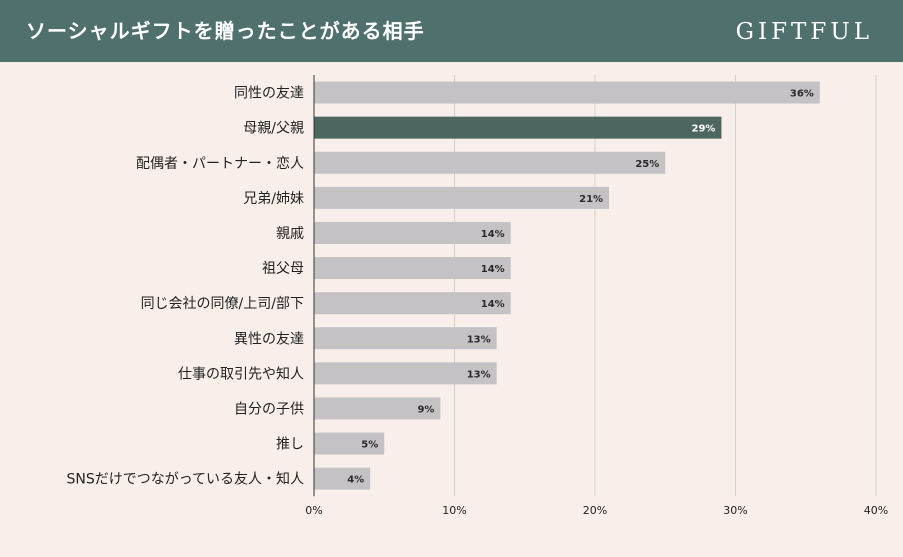 This screenshot has width=903, height=557. Describe the element at coordinates (222, 304) in the screenshot. I see `category-label: 同じ会社の同僚/上司/部下` at that location.